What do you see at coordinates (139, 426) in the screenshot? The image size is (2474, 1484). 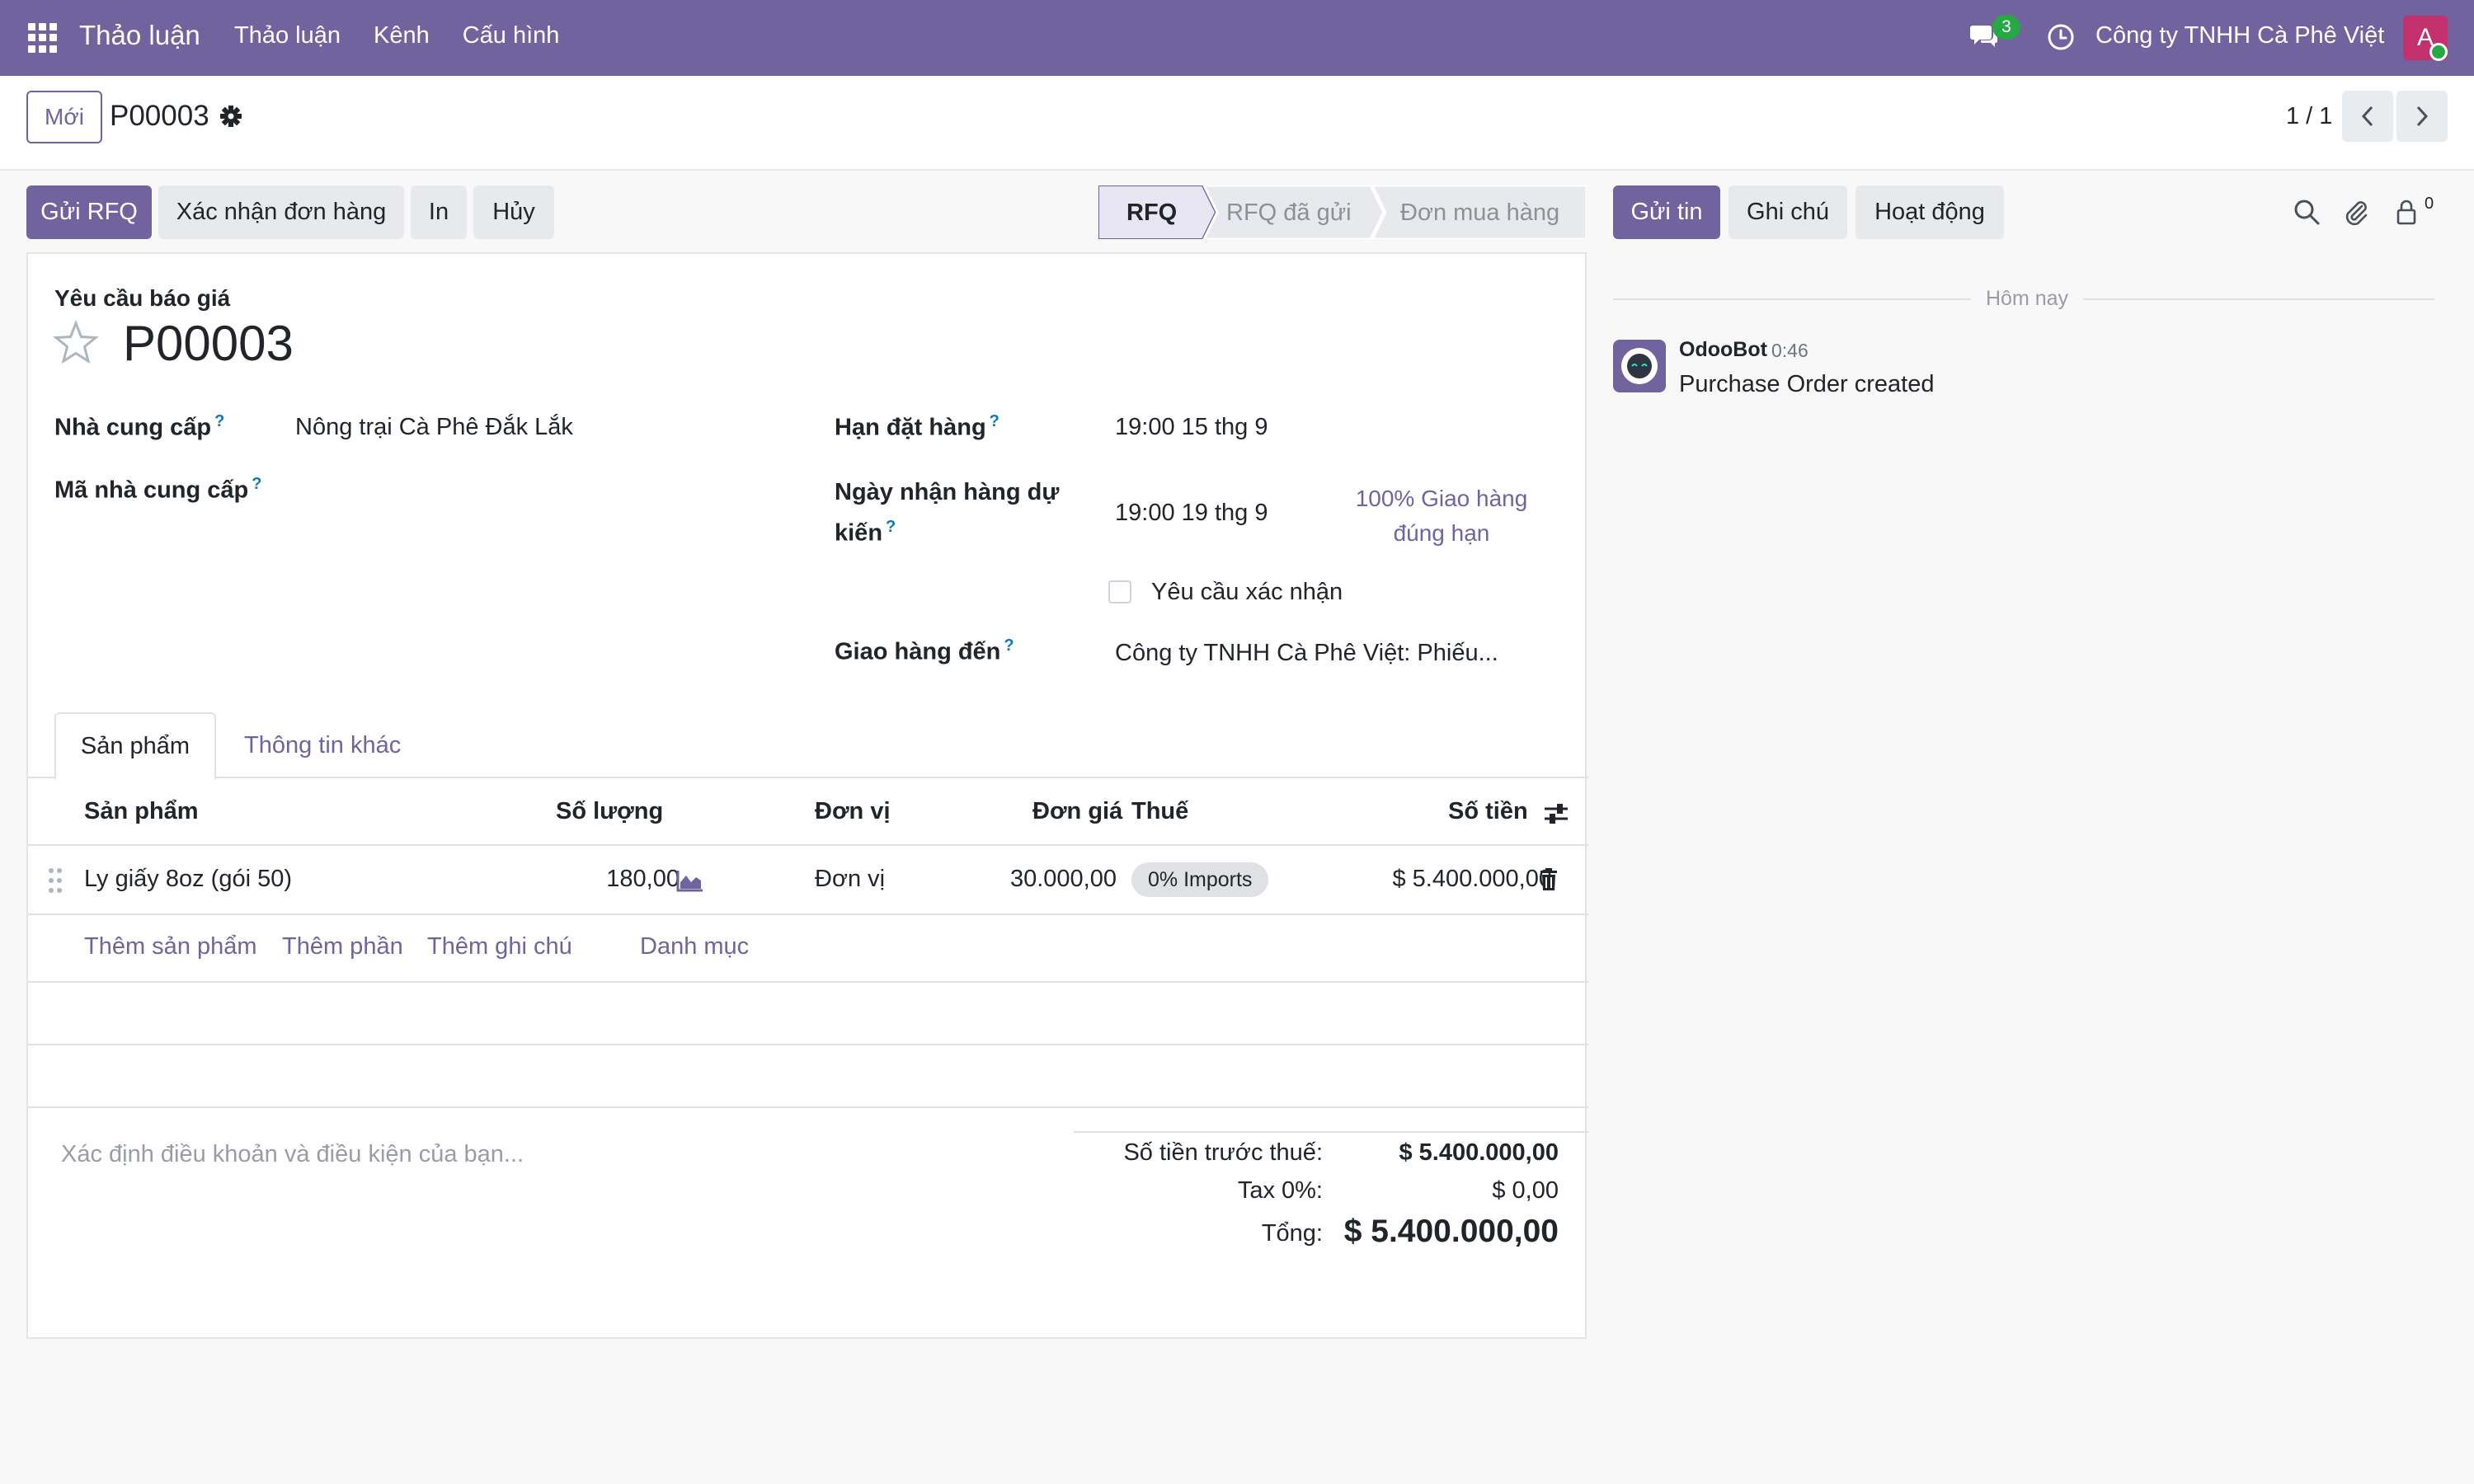 I see `vendor-label: Nhà cung cấp?` at bounding box center [139, 426].